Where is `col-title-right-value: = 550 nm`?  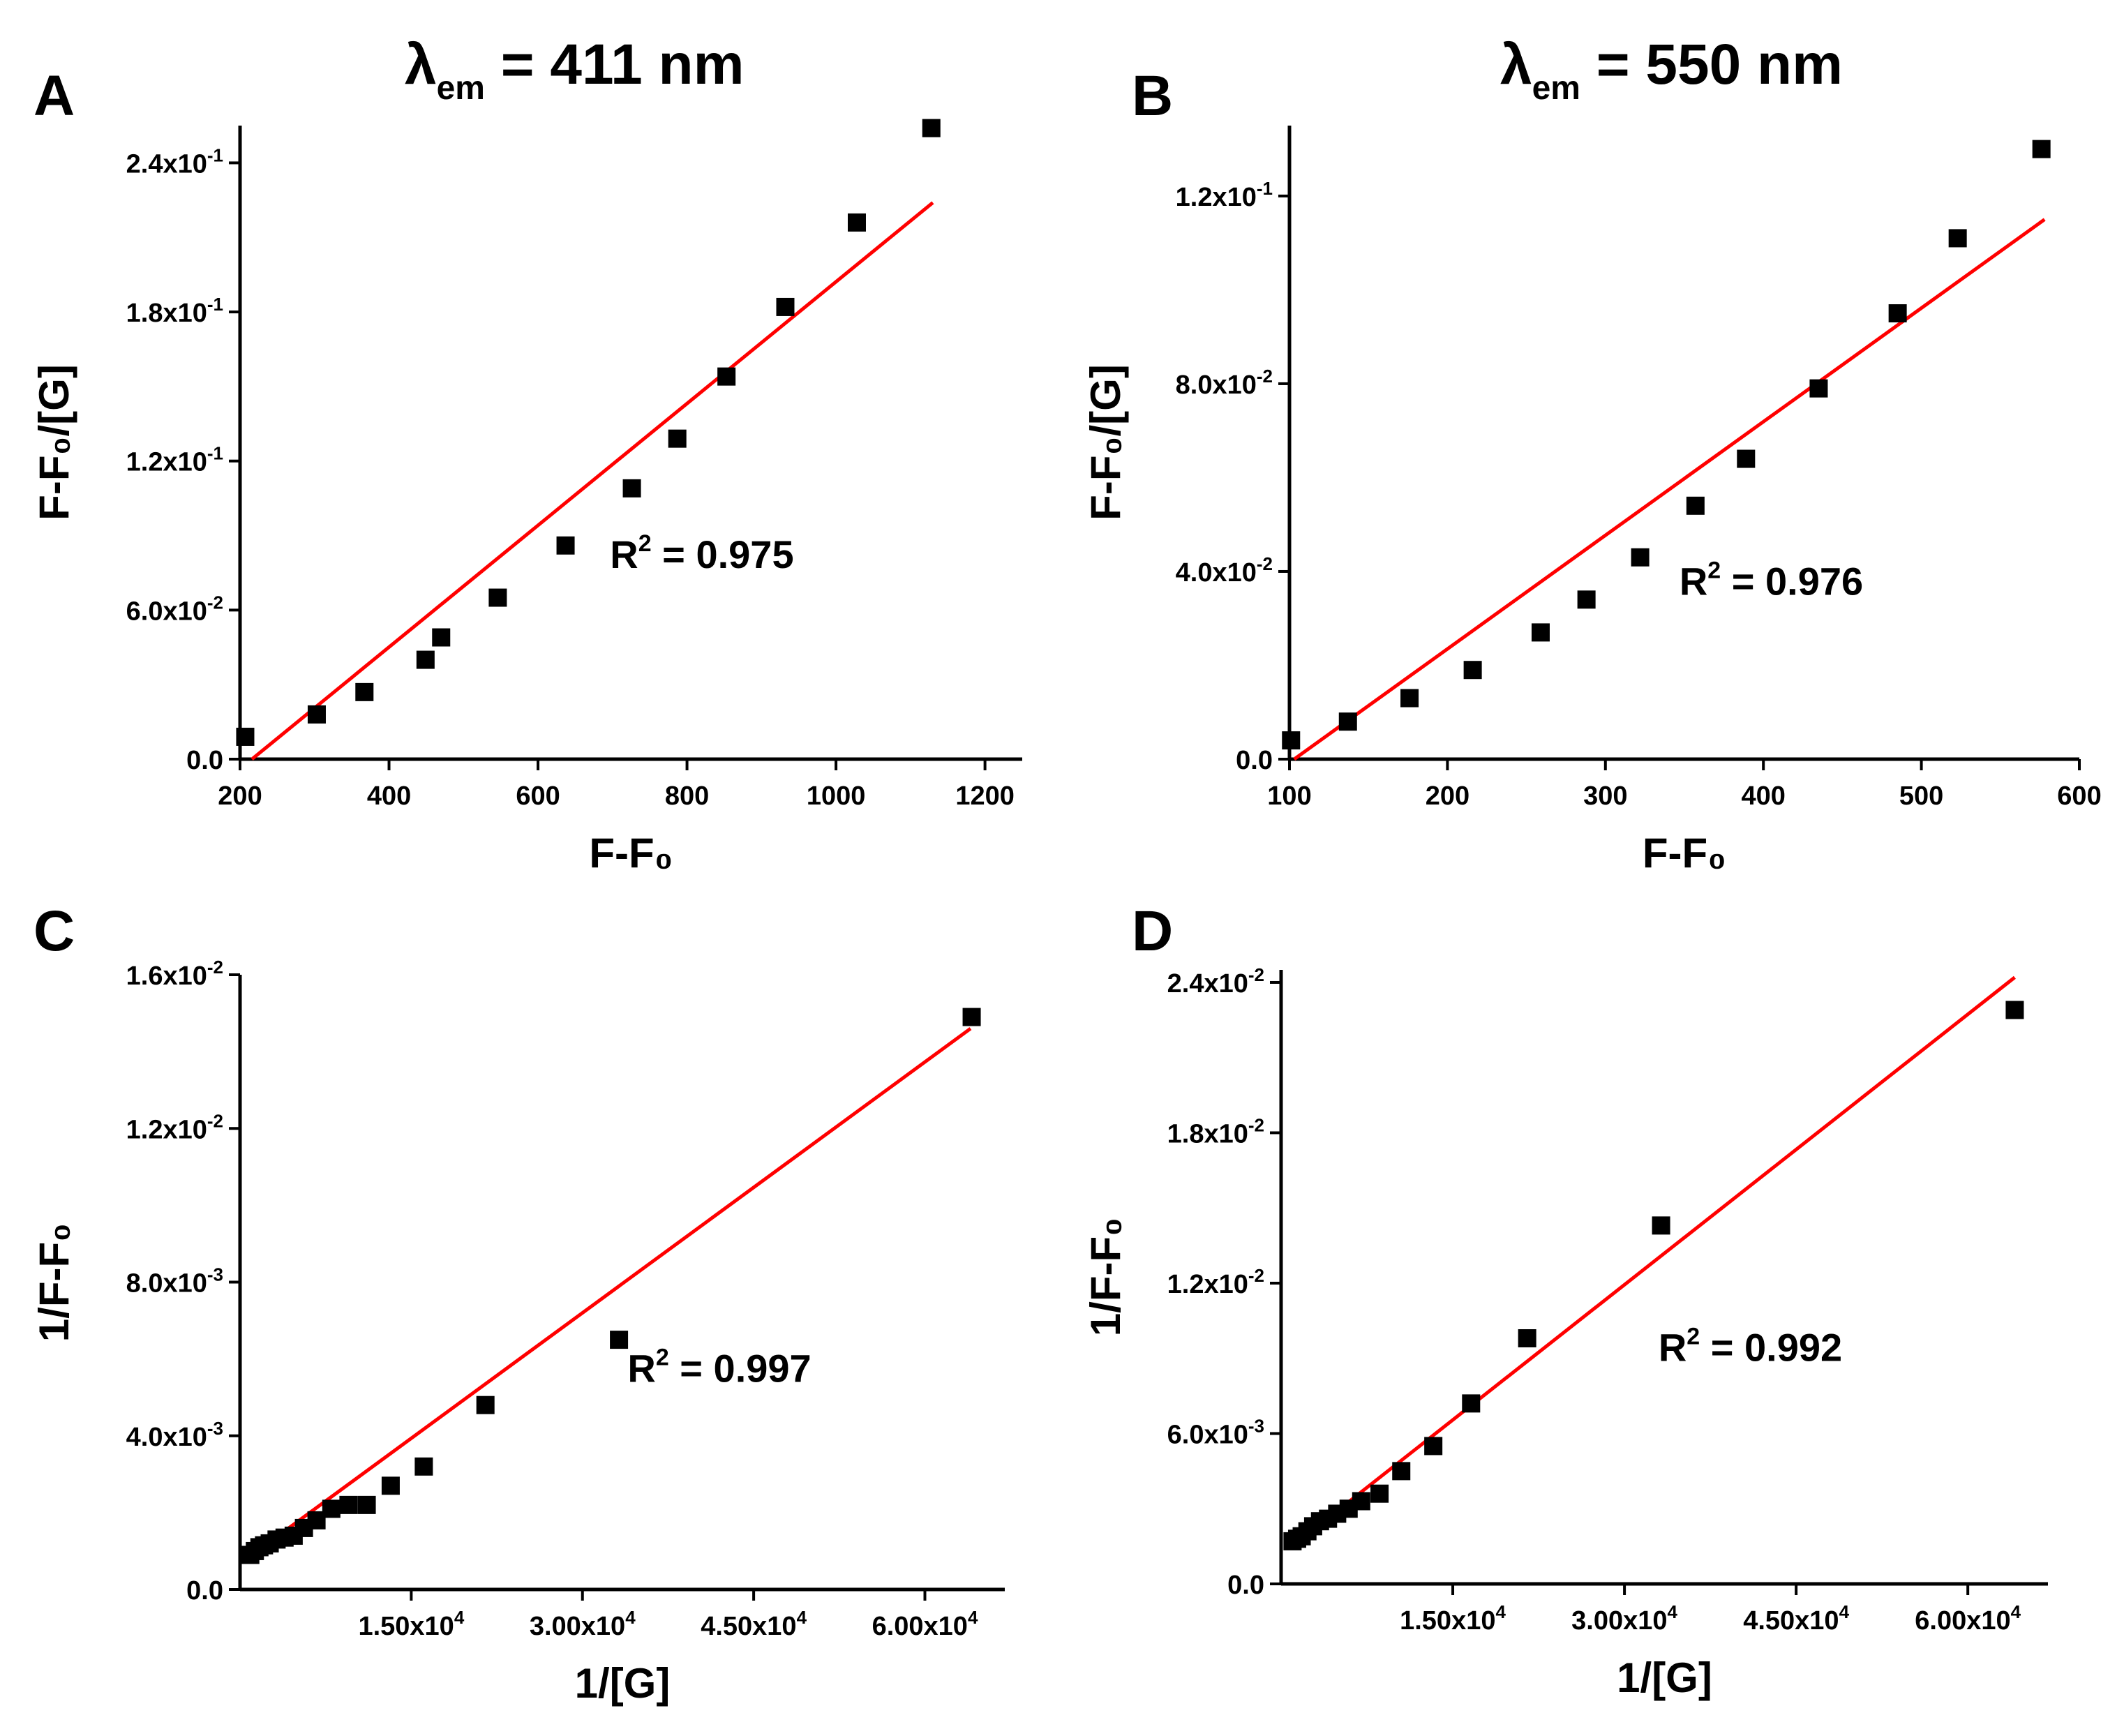 col-title-right-value: = 550 nm is located at coordinates (1712, 64).